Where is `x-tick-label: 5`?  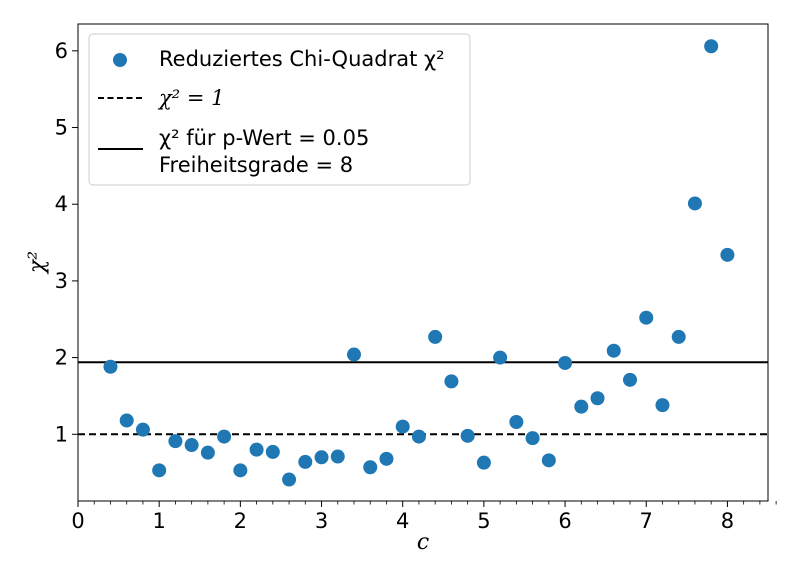 x-tick-label: 5 is located at coordinates (483, 521).